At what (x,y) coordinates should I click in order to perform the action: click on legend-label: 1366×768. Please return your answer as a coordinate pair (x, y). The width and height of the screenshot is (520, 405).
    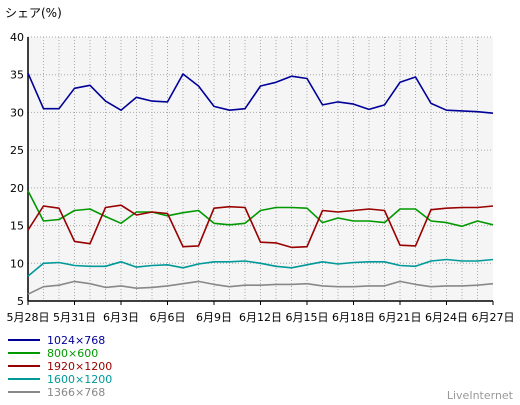
    Looking at the image, I should click on (76, 392).